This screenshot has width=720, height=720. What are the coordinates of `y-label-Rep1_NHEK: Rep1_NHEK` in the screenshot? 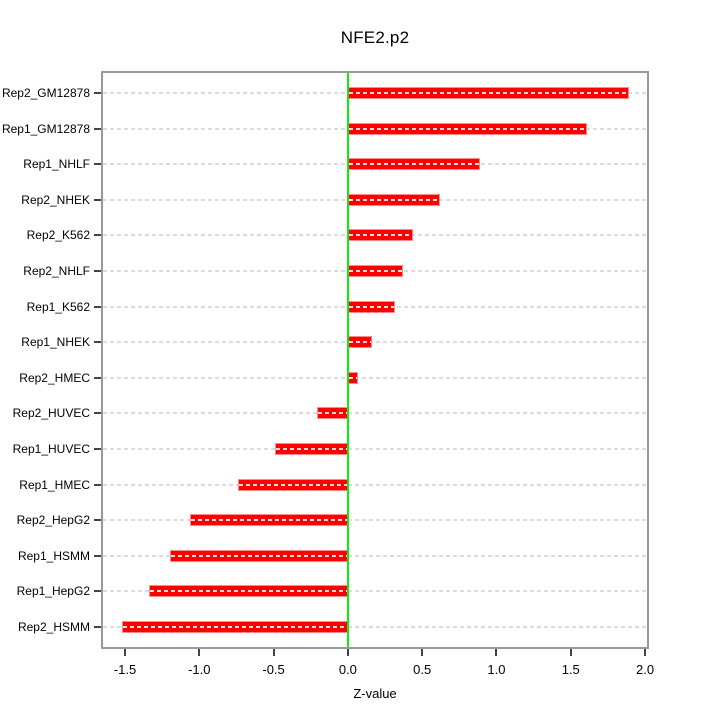 It's located at (55, 342).